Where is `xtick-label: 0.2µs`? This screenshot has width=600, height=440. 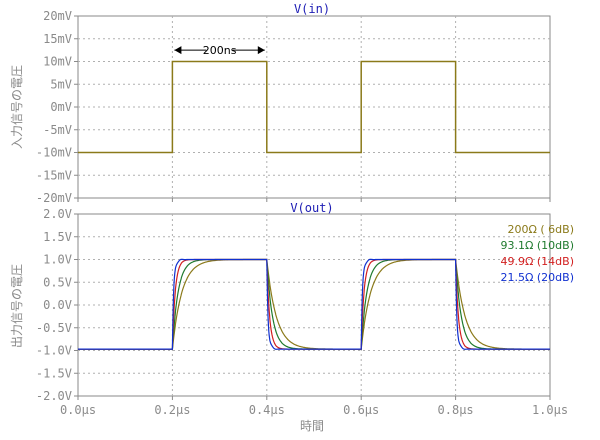
xtick-label: 0.2µs is located at coordinates (172, 410).